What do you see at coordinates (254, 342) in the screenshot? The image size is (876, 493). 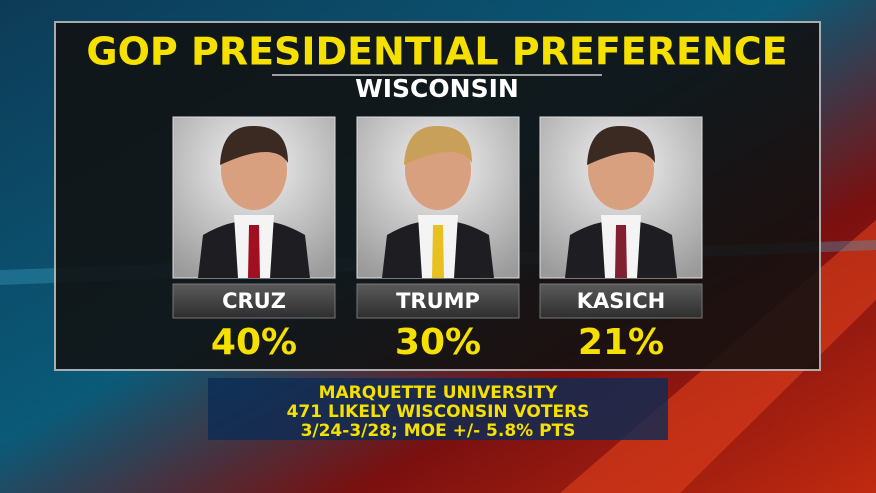 I see `candidate-percent: 40%` at bounding box center [254, 342].